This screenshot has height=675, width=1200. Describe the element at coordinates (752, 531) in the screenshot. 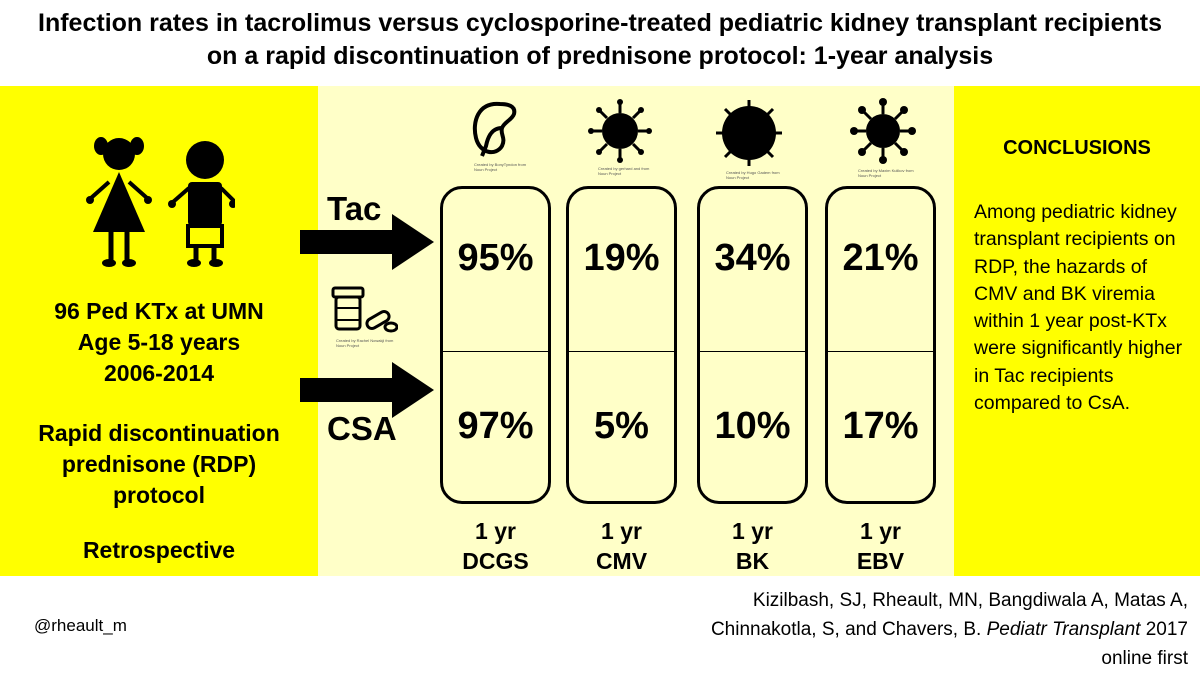

I see `bk-label-timeframe: 1 yr` at that location.